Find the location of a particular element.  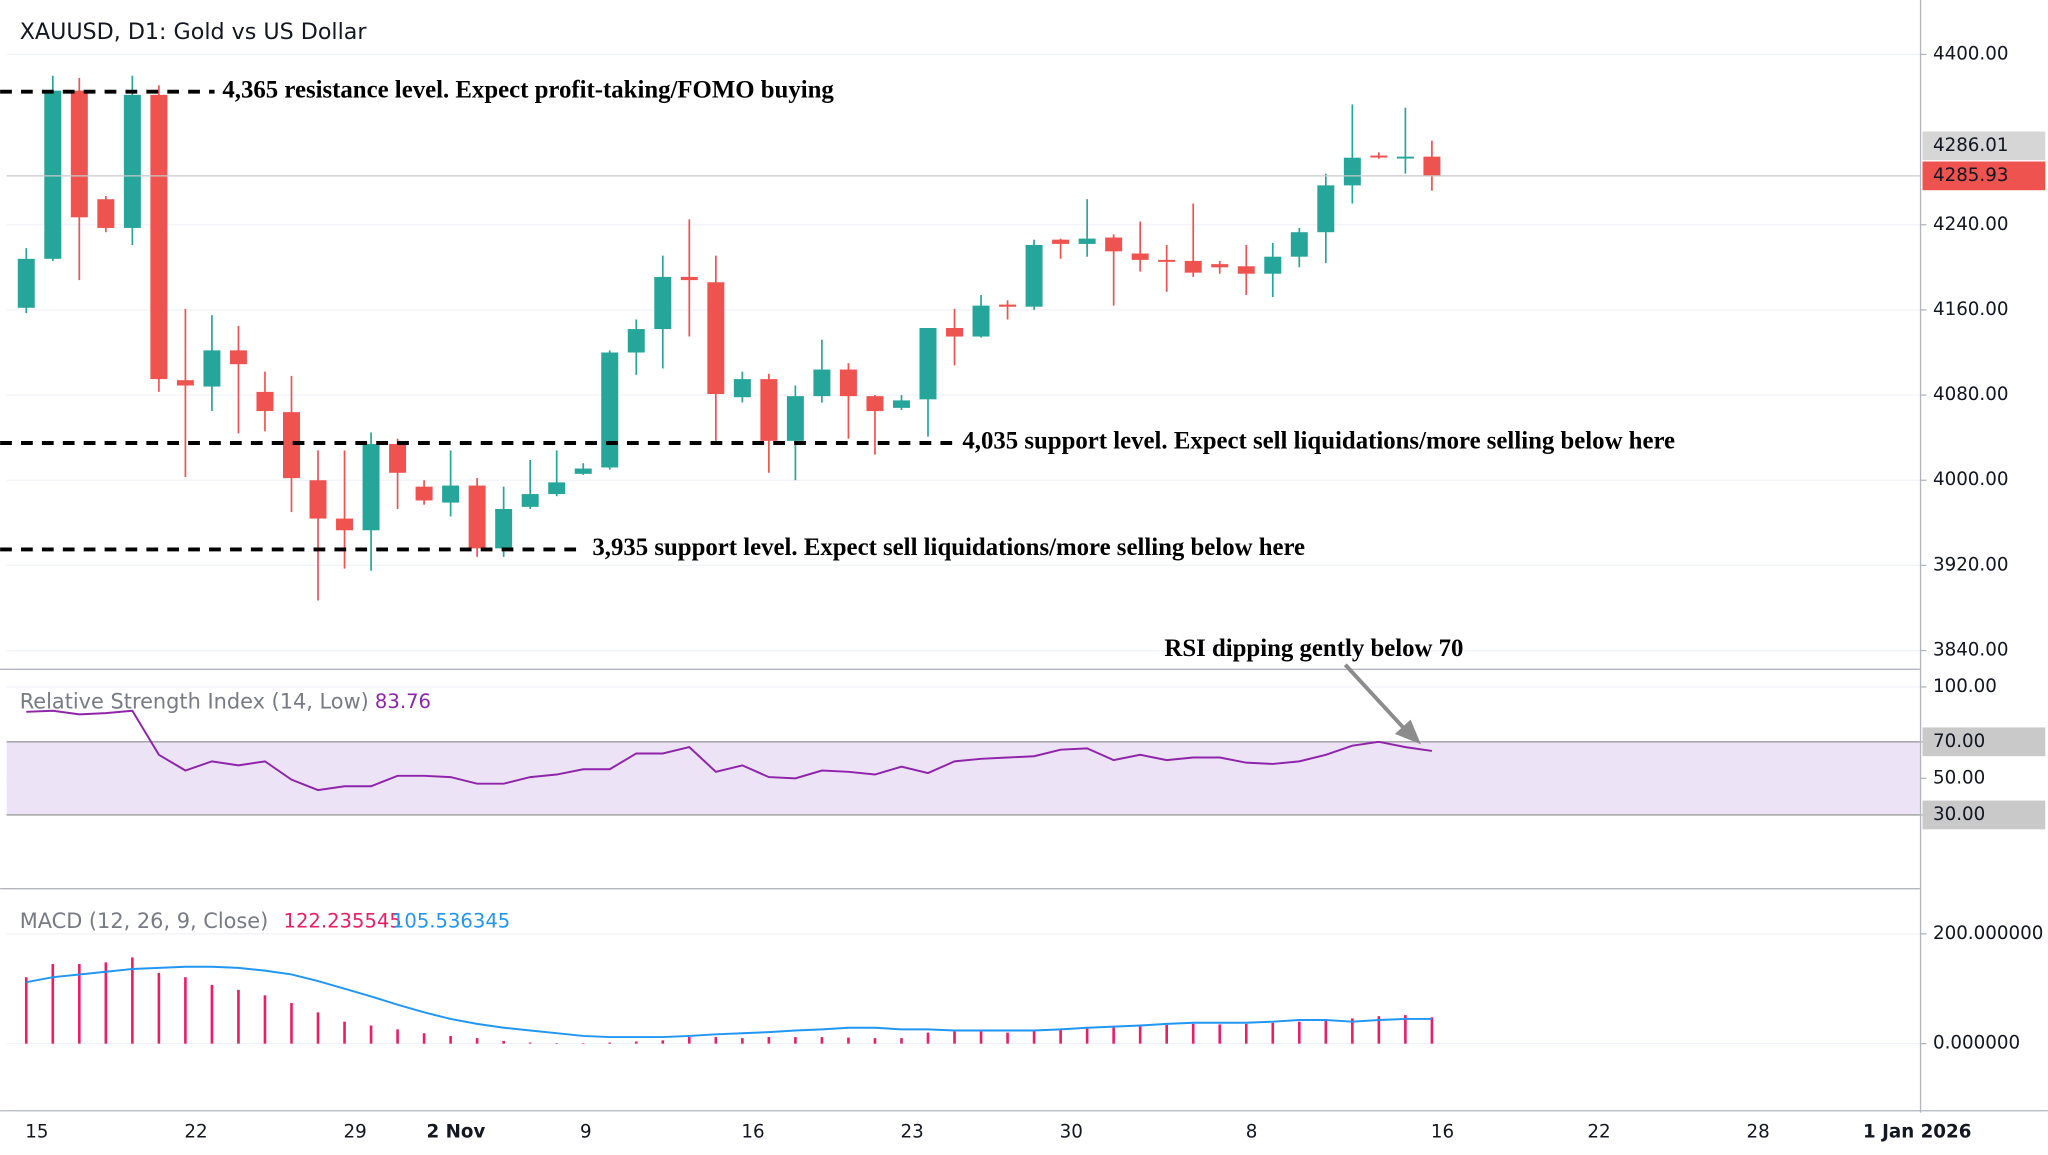

y-tick-label: 4240.00 is located at coordinates (1971, 224).